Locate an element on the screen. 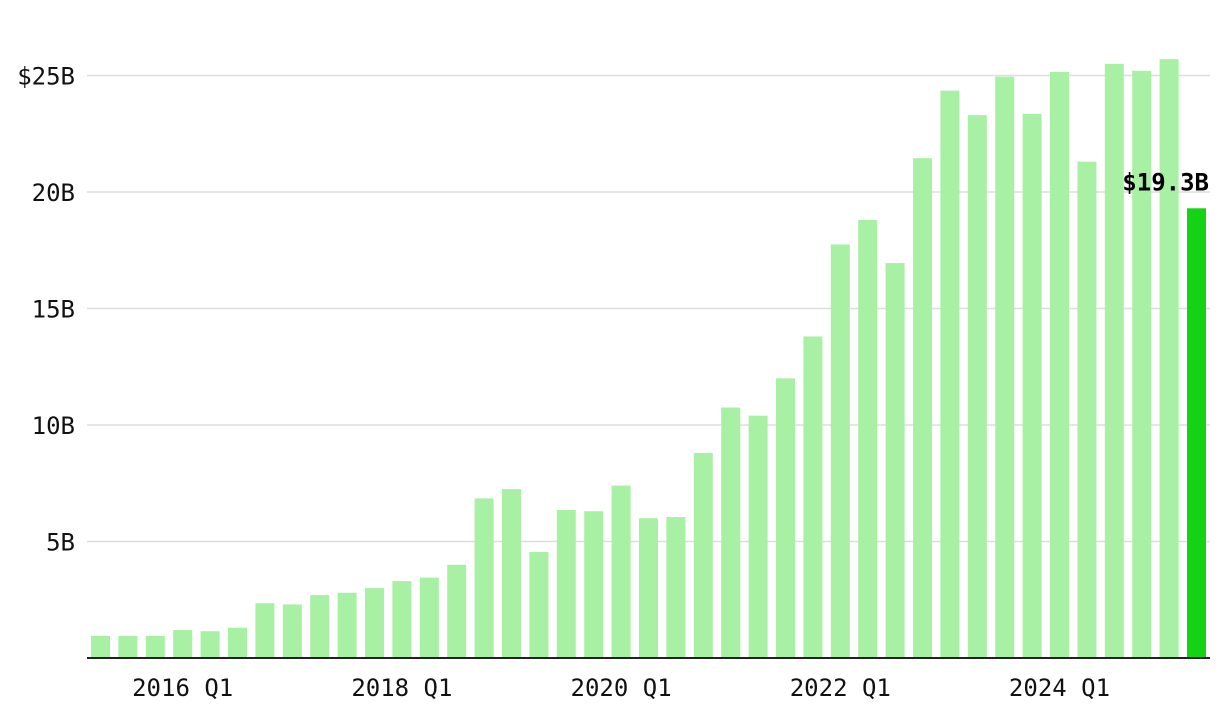 The width and height of the screenshot is (1220, 726). y-tick-label: 5B is located at coordinates (60, 543).